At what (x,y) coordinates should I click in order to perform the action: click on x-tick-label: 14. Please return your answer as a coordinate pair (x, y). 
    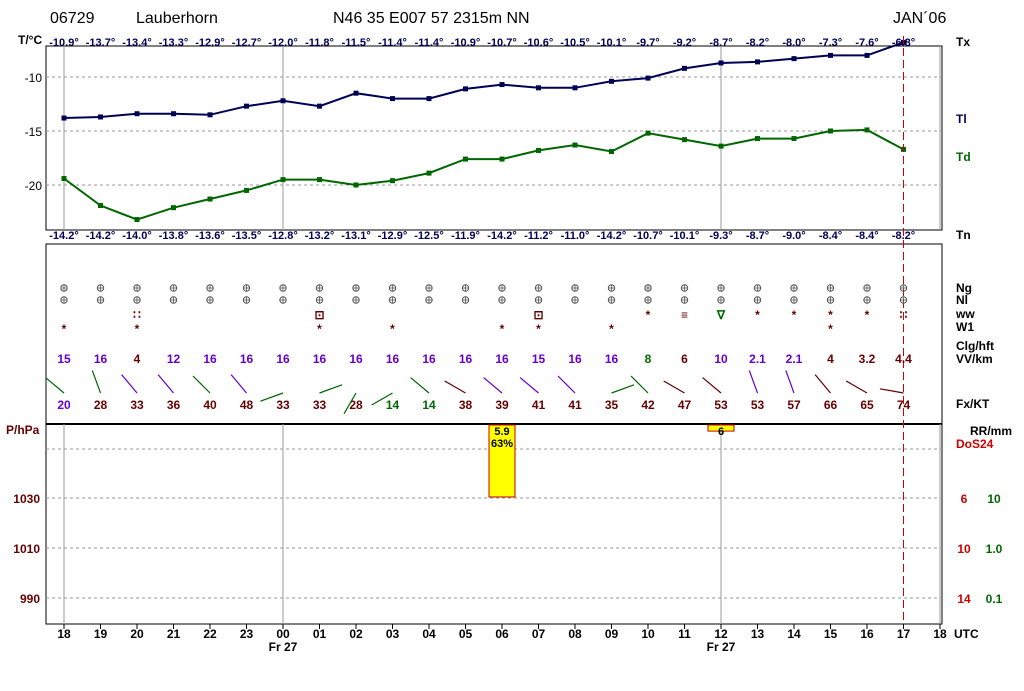
    Looking at the image, I should click on (794, 634).